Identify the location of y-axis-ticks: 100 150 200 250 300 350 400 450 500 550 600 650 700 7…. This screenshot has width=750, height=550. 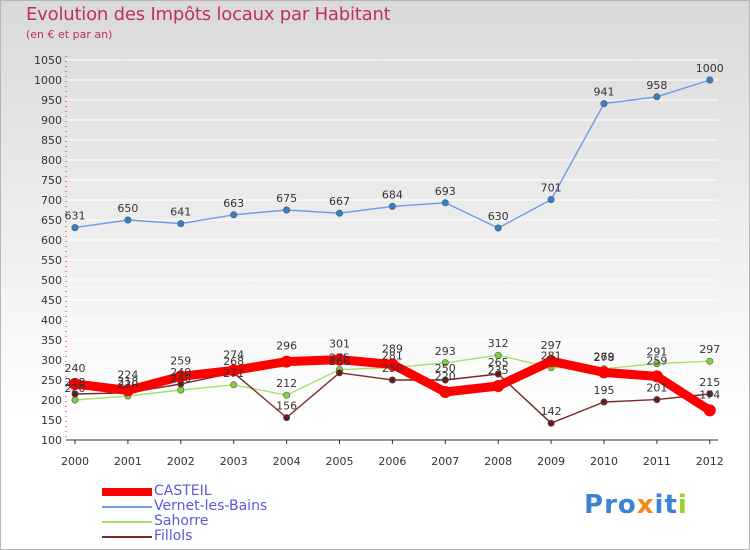
(48, 250).